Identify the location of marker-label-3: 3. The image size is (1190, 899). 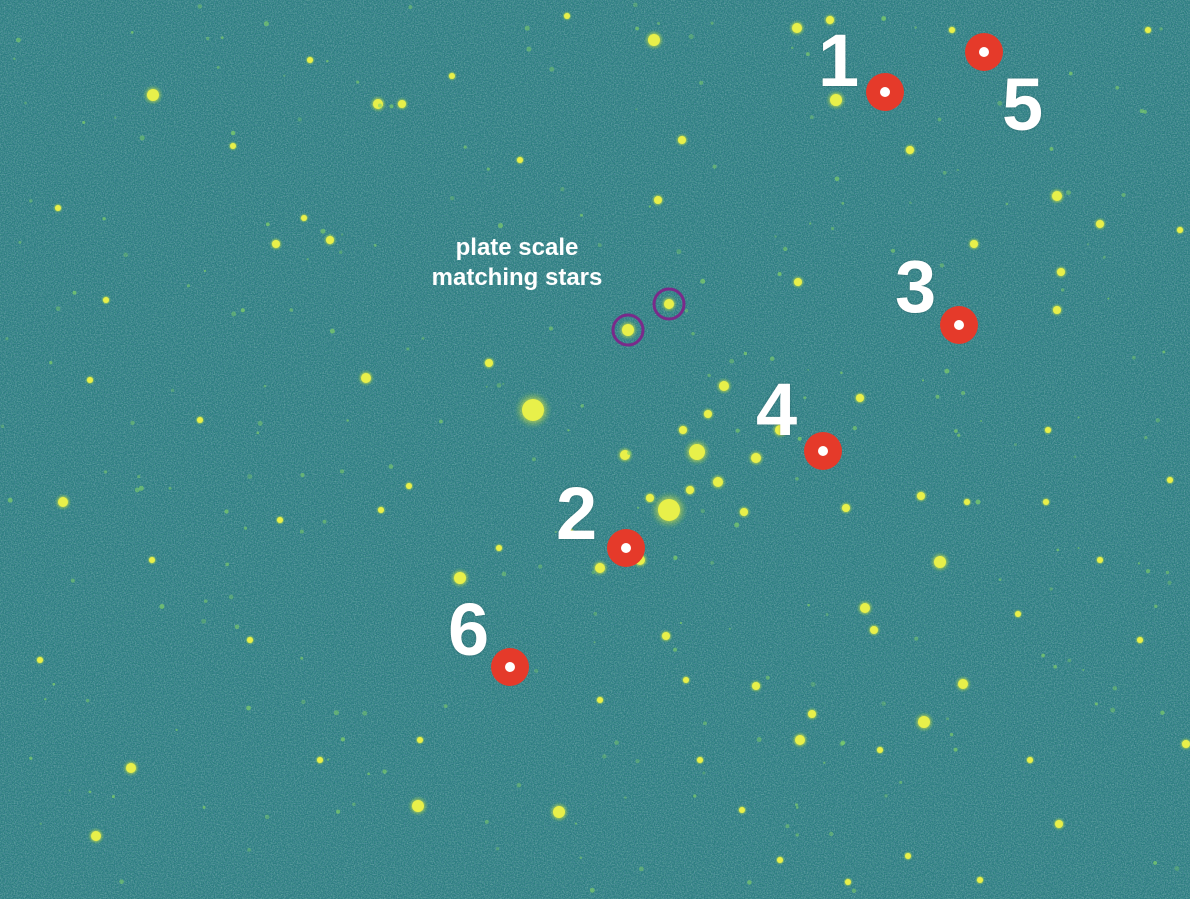
(916, 286).